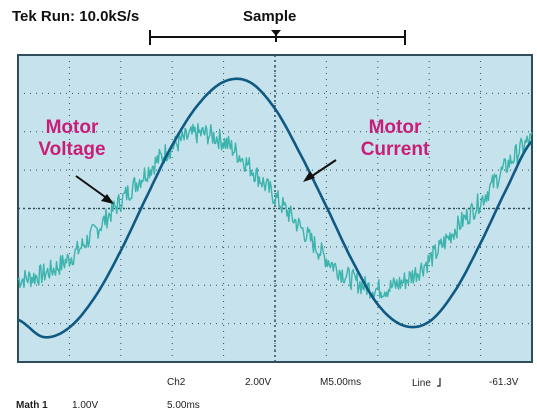  I want to click on motor-voltage-label-line2: Voltage, so click(72, 149).